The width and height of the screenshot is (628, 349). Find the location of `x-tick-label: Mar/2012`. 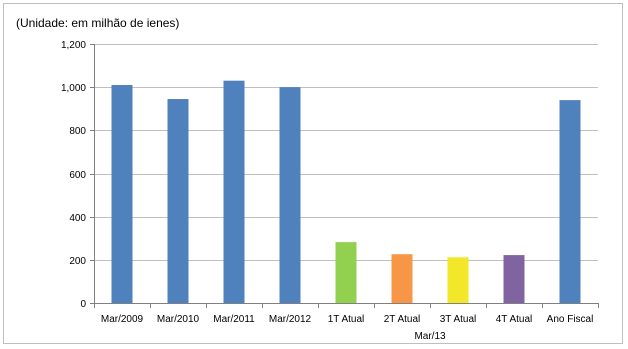

x-tick-label: Mar/2012 is located at coordinates (290, 319).